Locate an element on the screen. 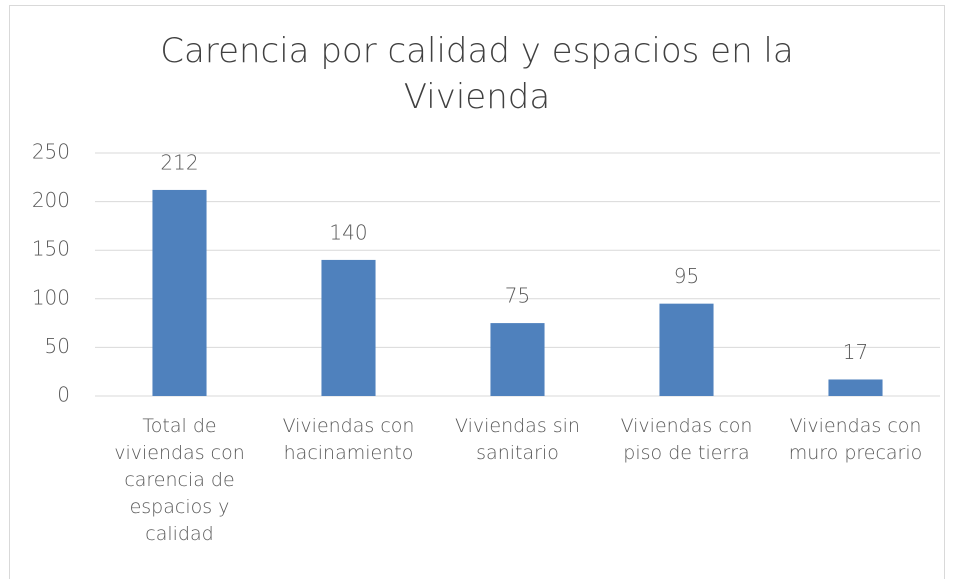  data-label: 17 is located at coordinates (855, 352).